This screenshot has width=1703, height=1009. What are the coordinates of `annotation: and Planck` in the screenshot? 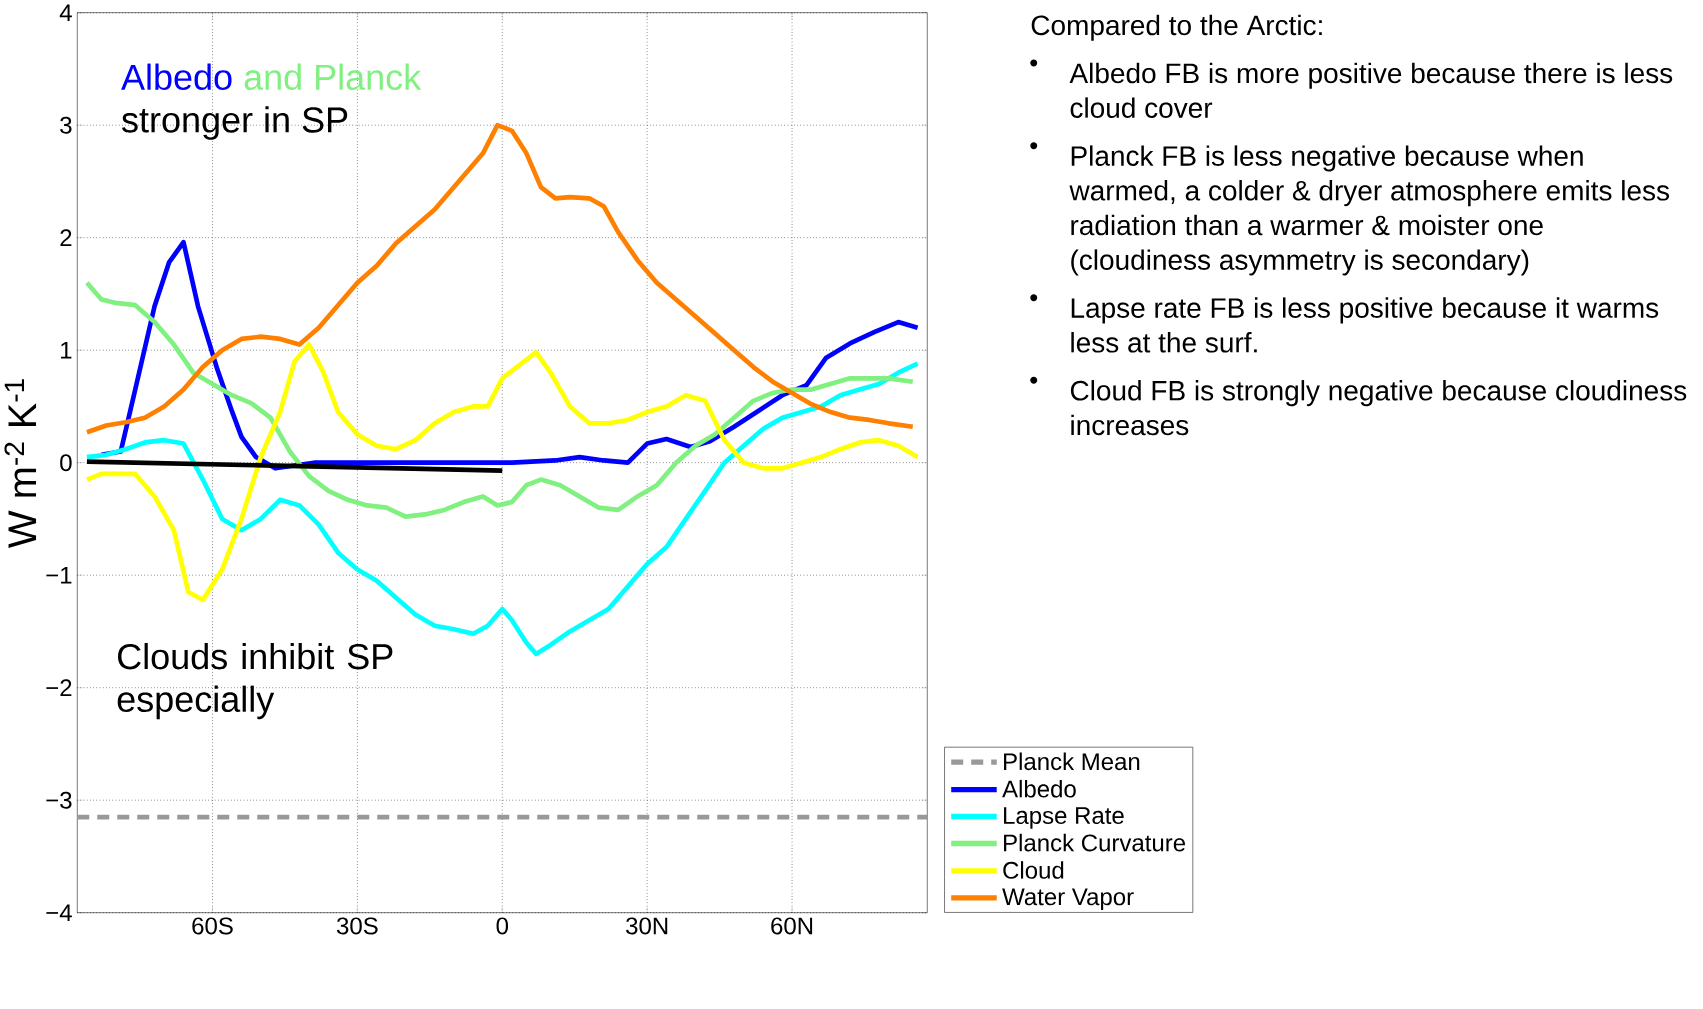 It's located at (333, 76).